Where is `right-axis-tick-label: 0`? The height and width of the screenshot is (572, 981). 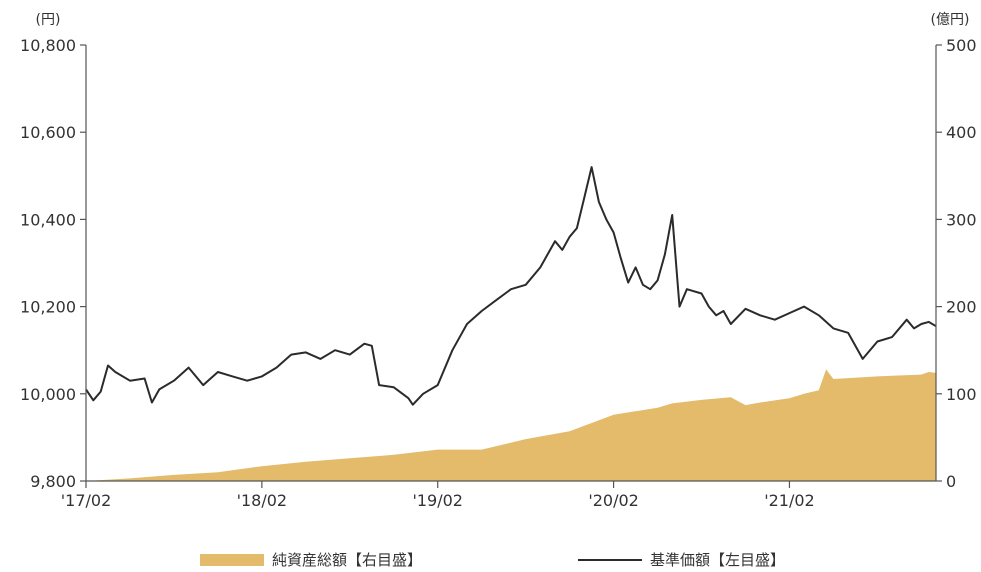
right-axis-tick-label: 0 is located at coordinates (951, 481).